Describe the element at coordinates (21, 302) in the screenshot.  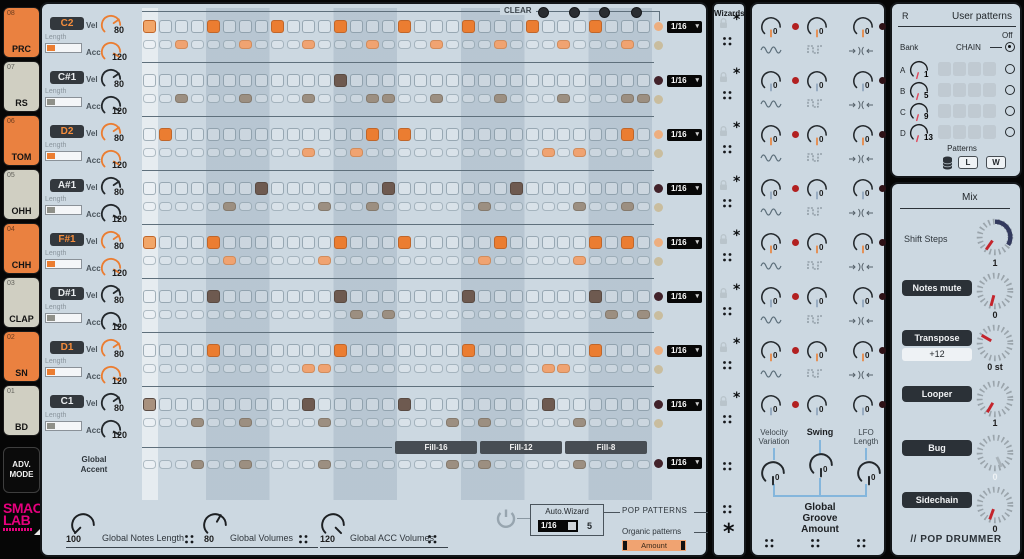
I see `track-button-clap: 03 CLAP` at that location.